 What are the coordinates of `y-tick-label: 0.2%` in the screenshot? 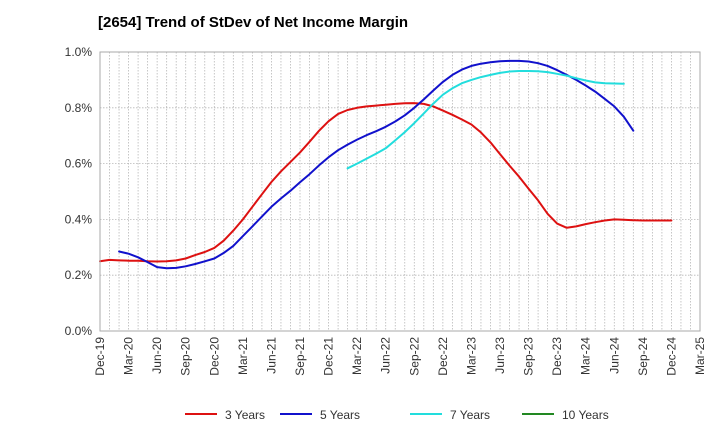 It's located at (79, 275).